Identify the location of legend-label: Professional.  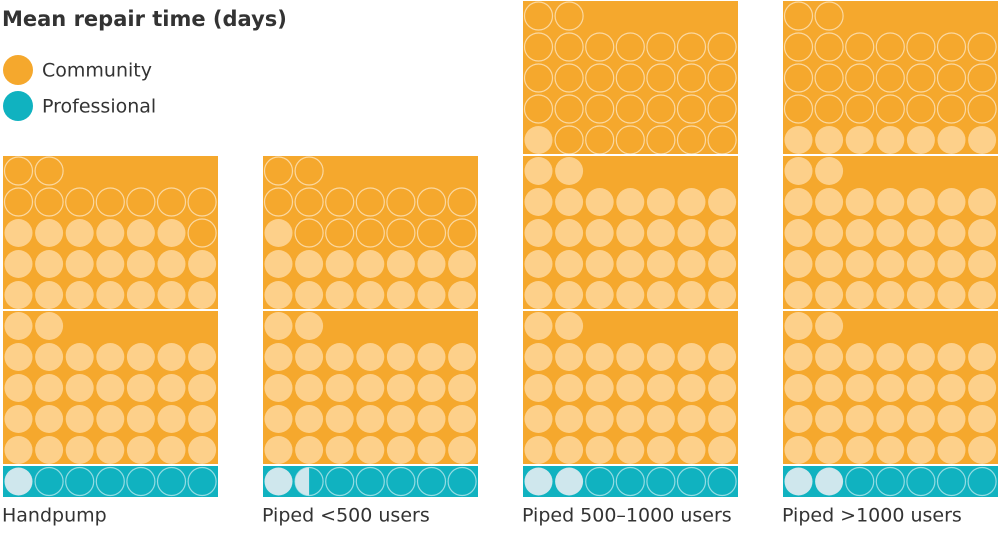
(99, 107).